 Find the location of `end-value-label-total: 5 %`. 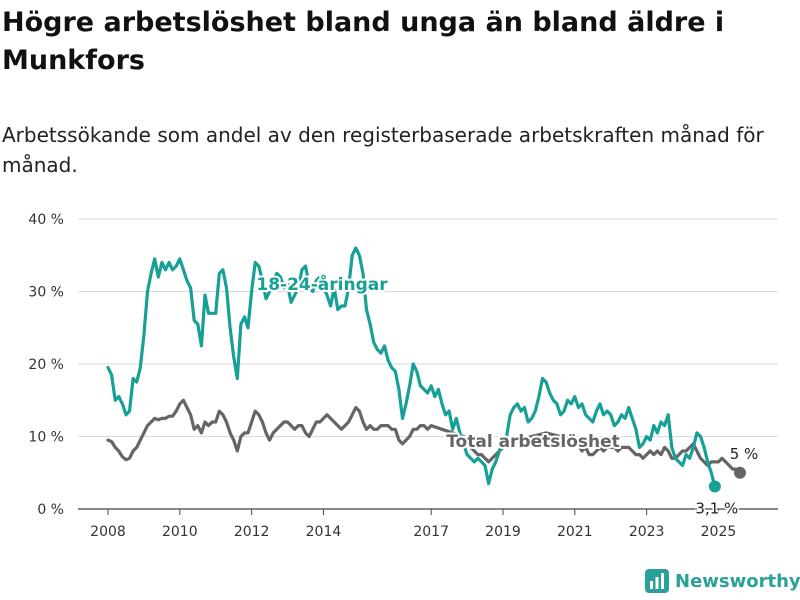

end-value-label-total: 5 % is located at coordinates (744, 454).